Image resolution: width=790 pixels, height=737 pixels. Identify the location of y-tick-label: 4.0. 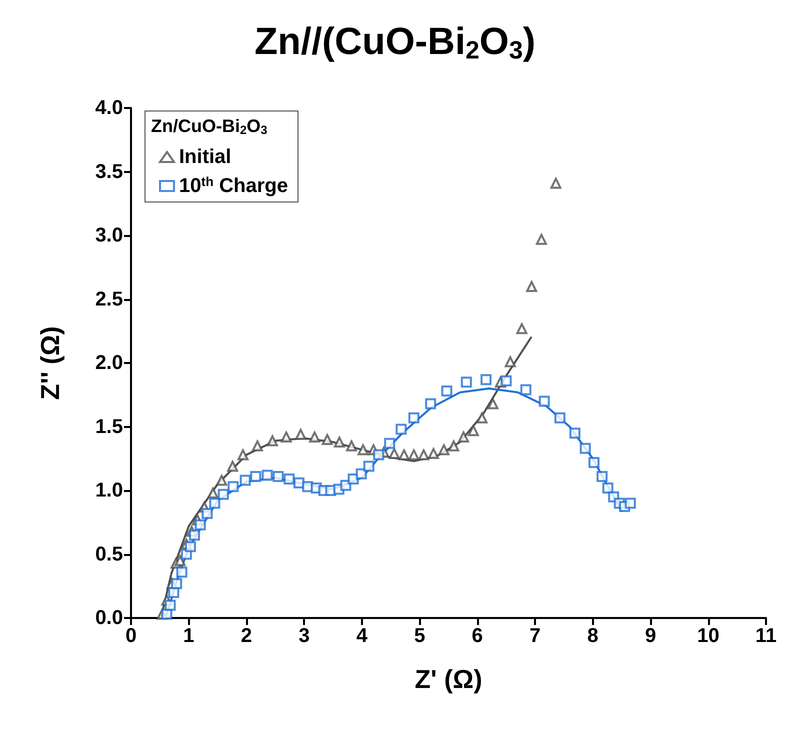
(109, 108).